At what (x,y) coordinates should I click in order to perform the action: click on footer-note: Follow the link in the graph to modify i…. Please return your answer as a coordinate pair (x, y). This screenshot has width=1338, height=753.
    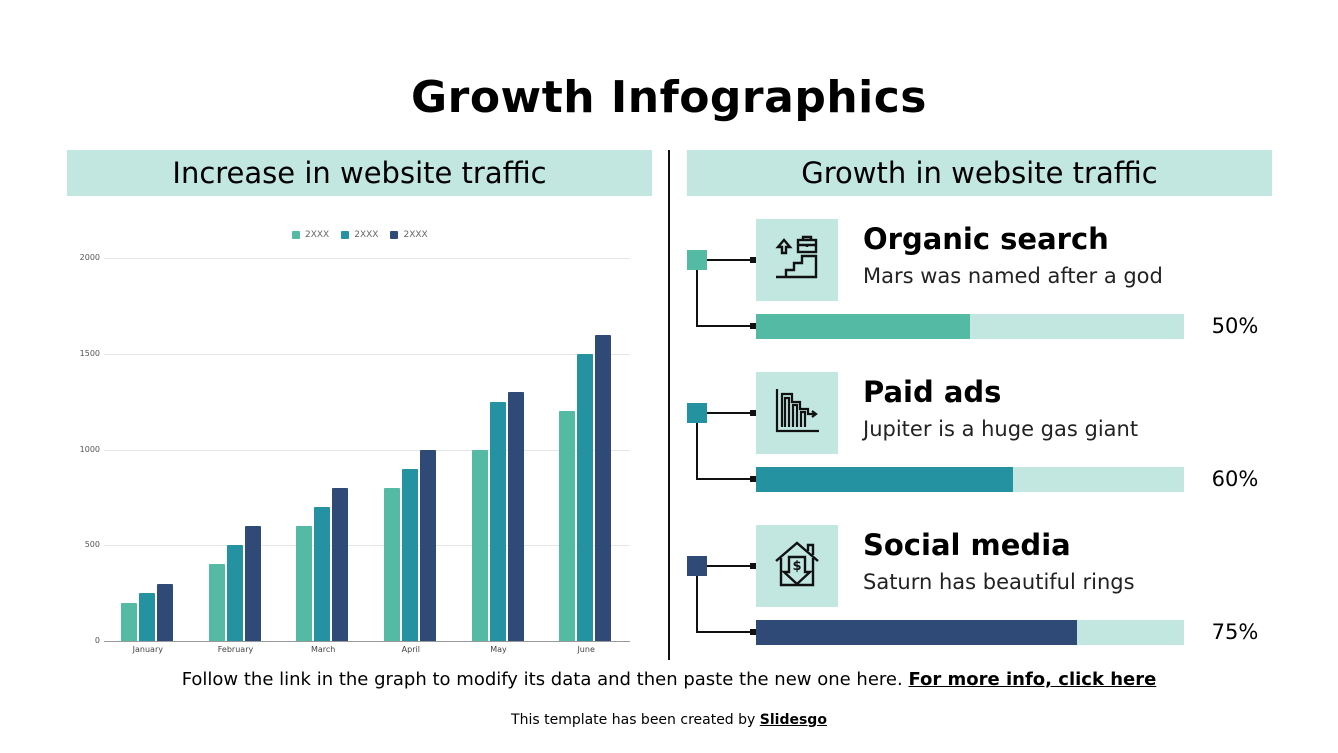
    Looking at the image, I should click on (669, 679).